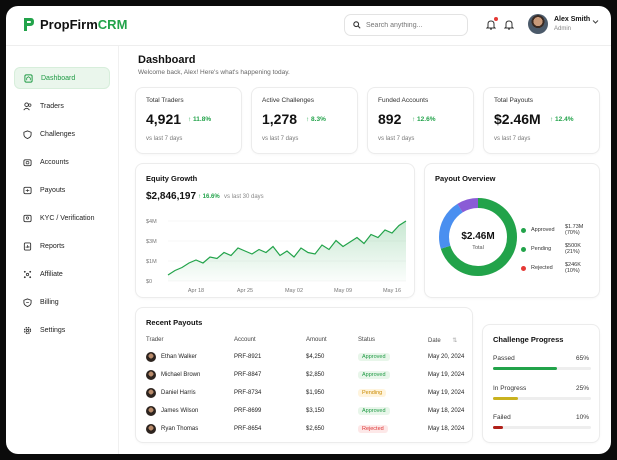 The width and height of the screenshot is (617, 460). What do you see at coordinates (582, 417) in the screenshot?
I see `progress-value: 10%` at bounding box center [582, 417].